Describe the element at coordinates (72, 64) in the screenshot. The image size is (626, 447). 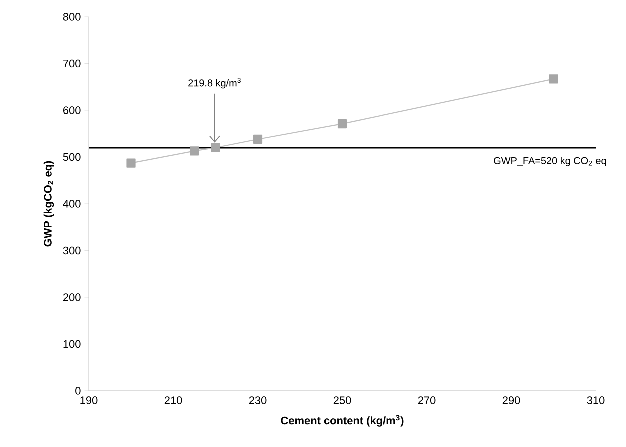
I see `y-tick-label: 700` at that location.